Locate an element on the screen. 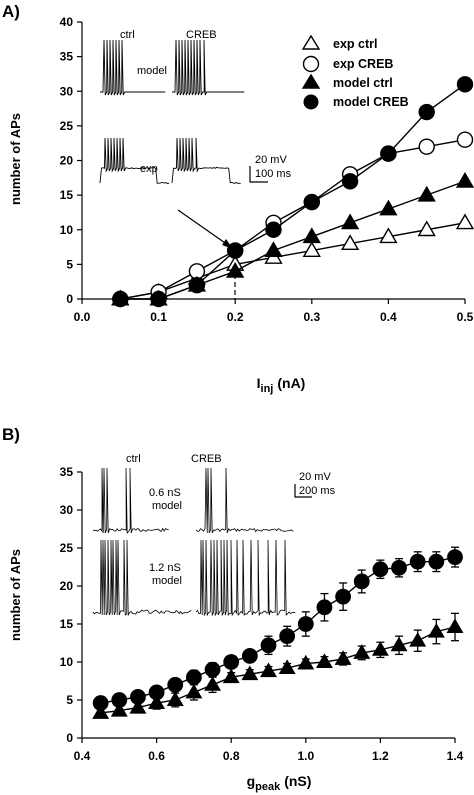 The height and width of the screenshot is (795, 474). panel-b-scale-t: 200 ms is located at coordinates (317, 491).